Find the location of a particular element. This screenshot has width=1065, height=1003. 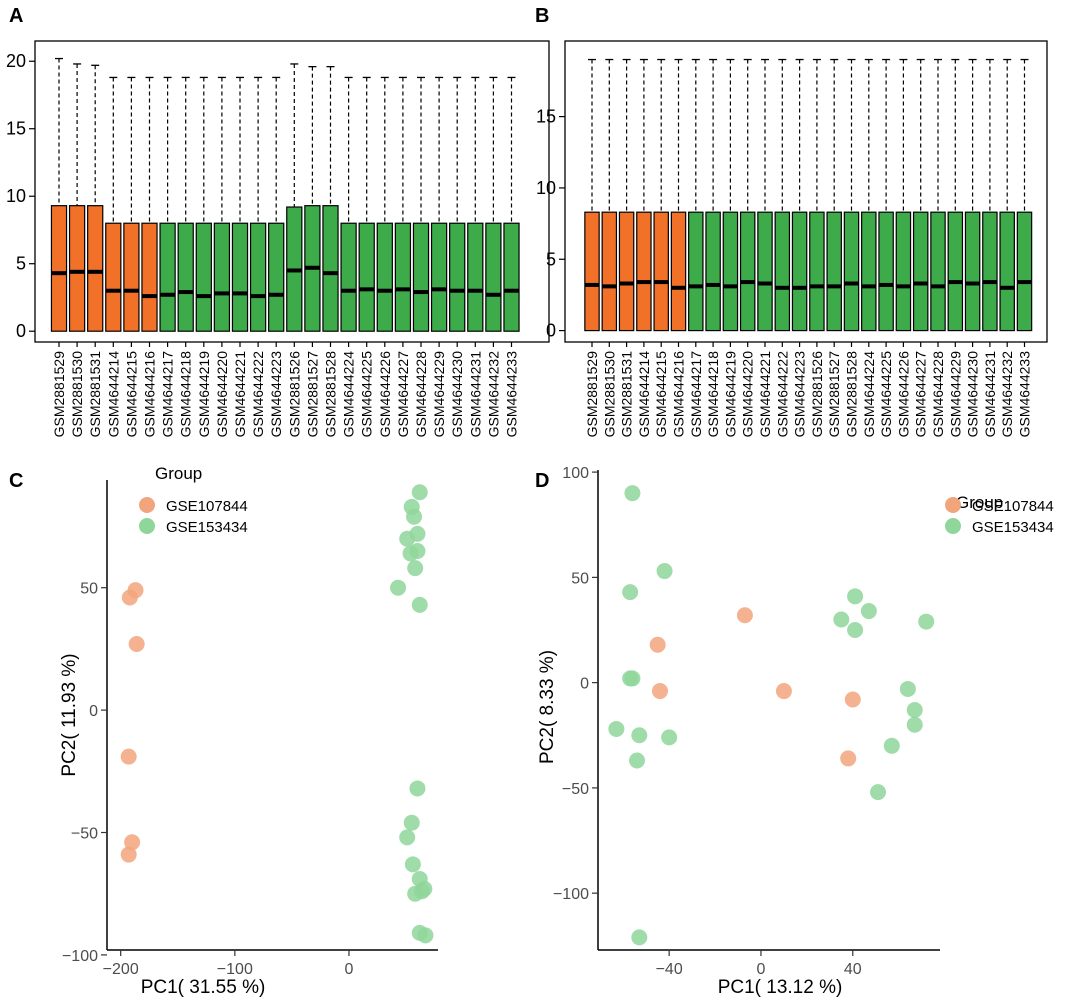

panel-label-a: A is located at coordinates (16, 16).